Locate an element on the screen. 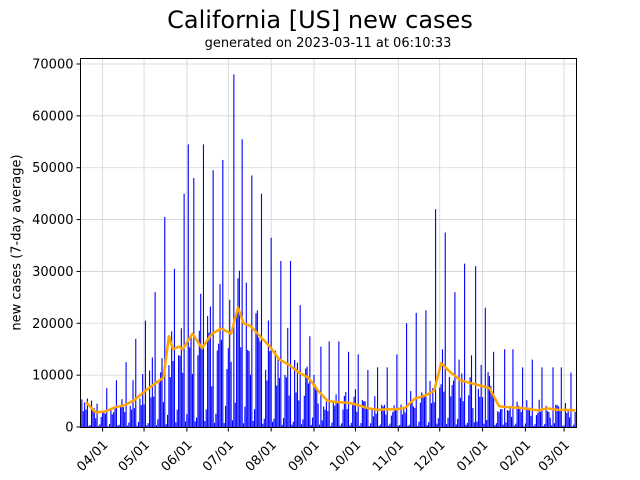  y-tick-label: 0 is located at coordinates (69, 428).